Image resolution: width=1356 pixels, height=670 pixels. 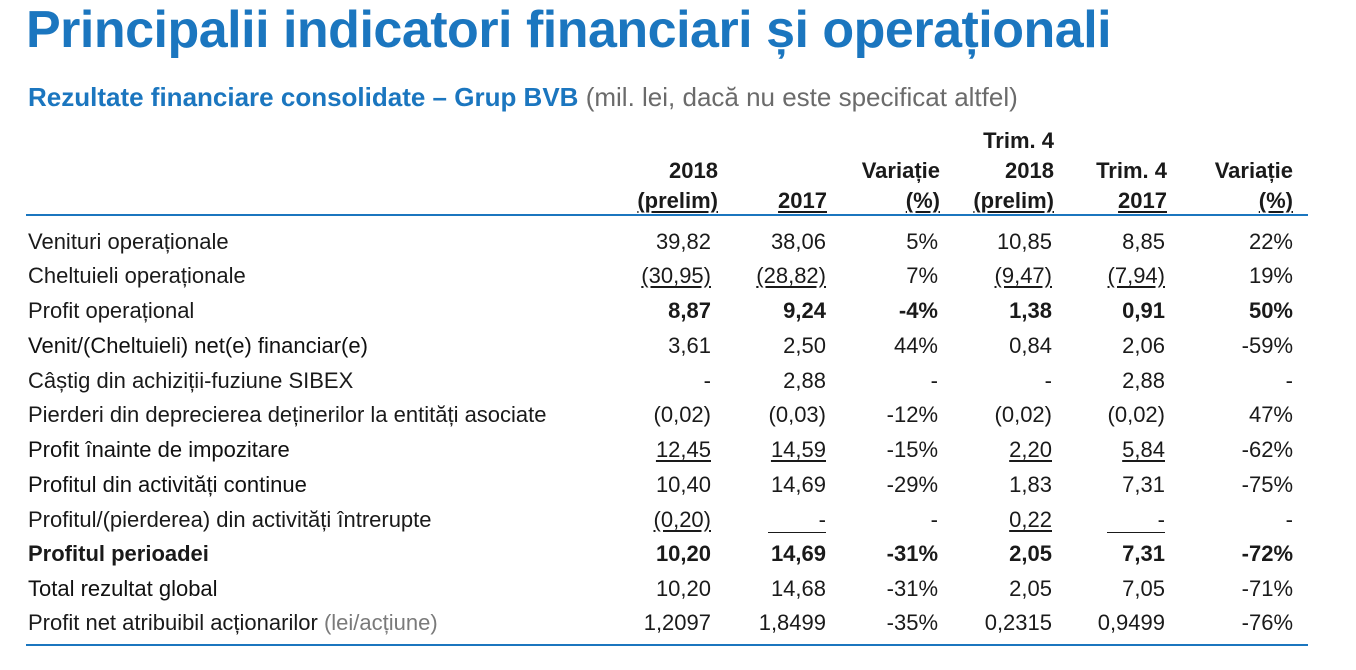 What do you see at coordinates (798, 588) in the screenshot?
I see `cell: 14,68` at bounding box center [798, 588].